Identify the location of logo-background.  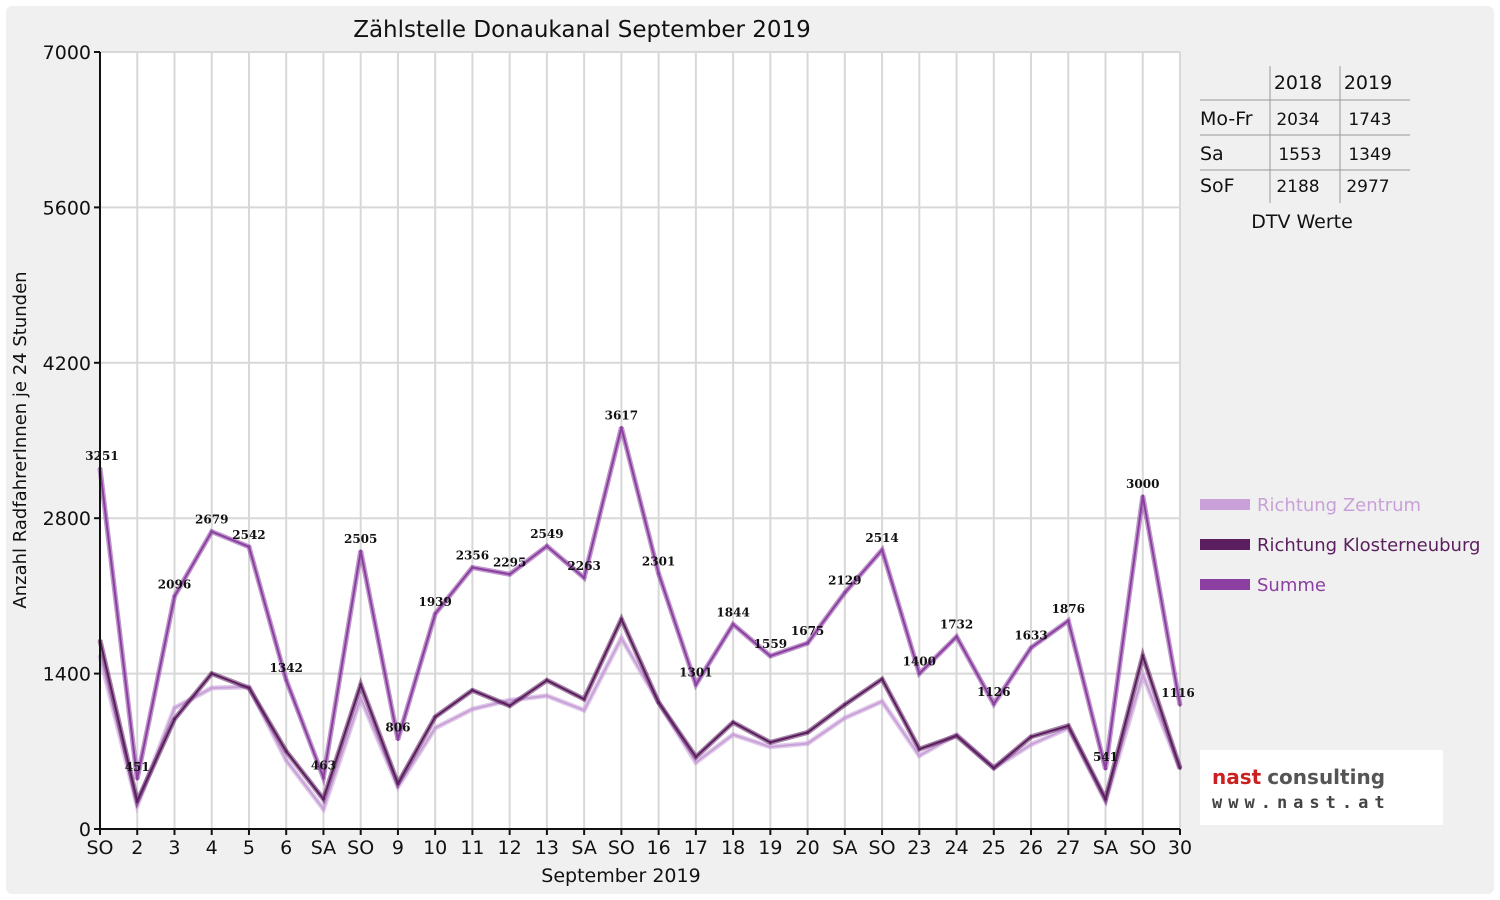
(1321, 787).